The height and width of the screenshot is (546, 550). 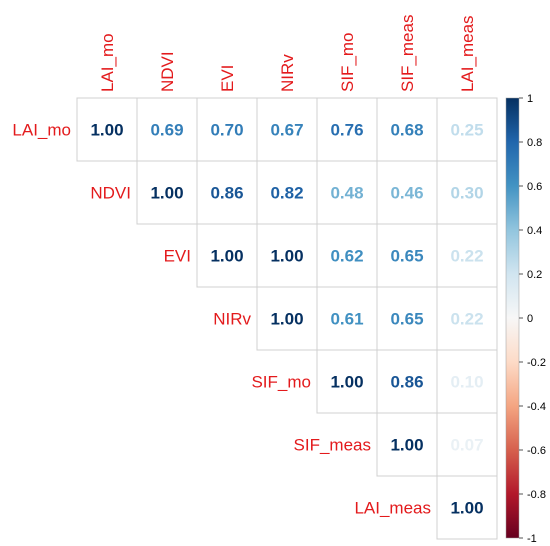 I want to click on colorbar-tick-label: 0.2, so click(x=534, y=275).